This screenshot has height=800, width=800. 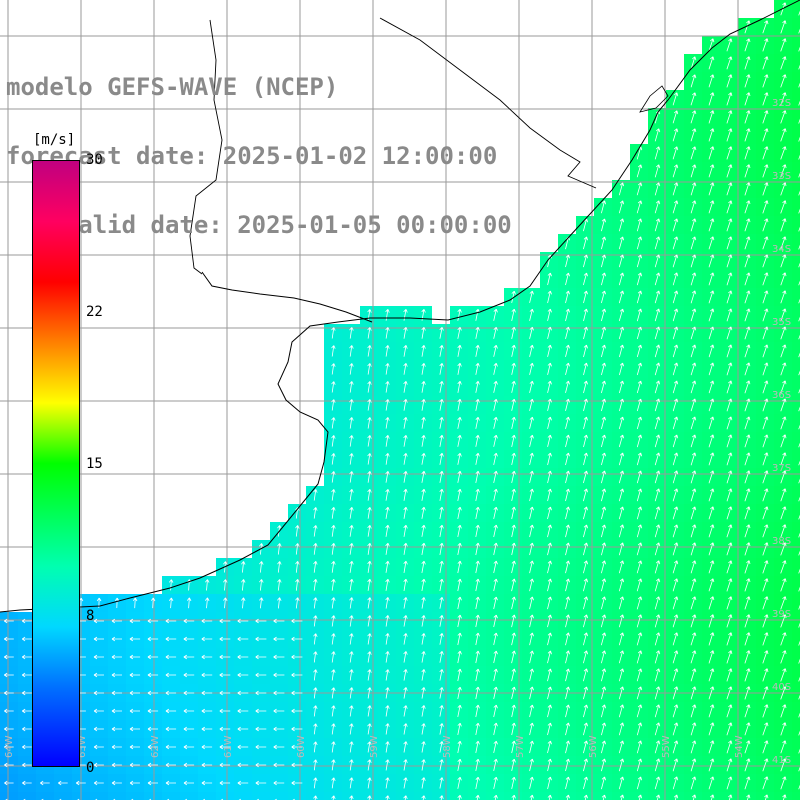 What do you see at coordinates (90, 616) in the screenshot?
I see `colorbar-tick-8: 8` at bounding box center [90, 616].